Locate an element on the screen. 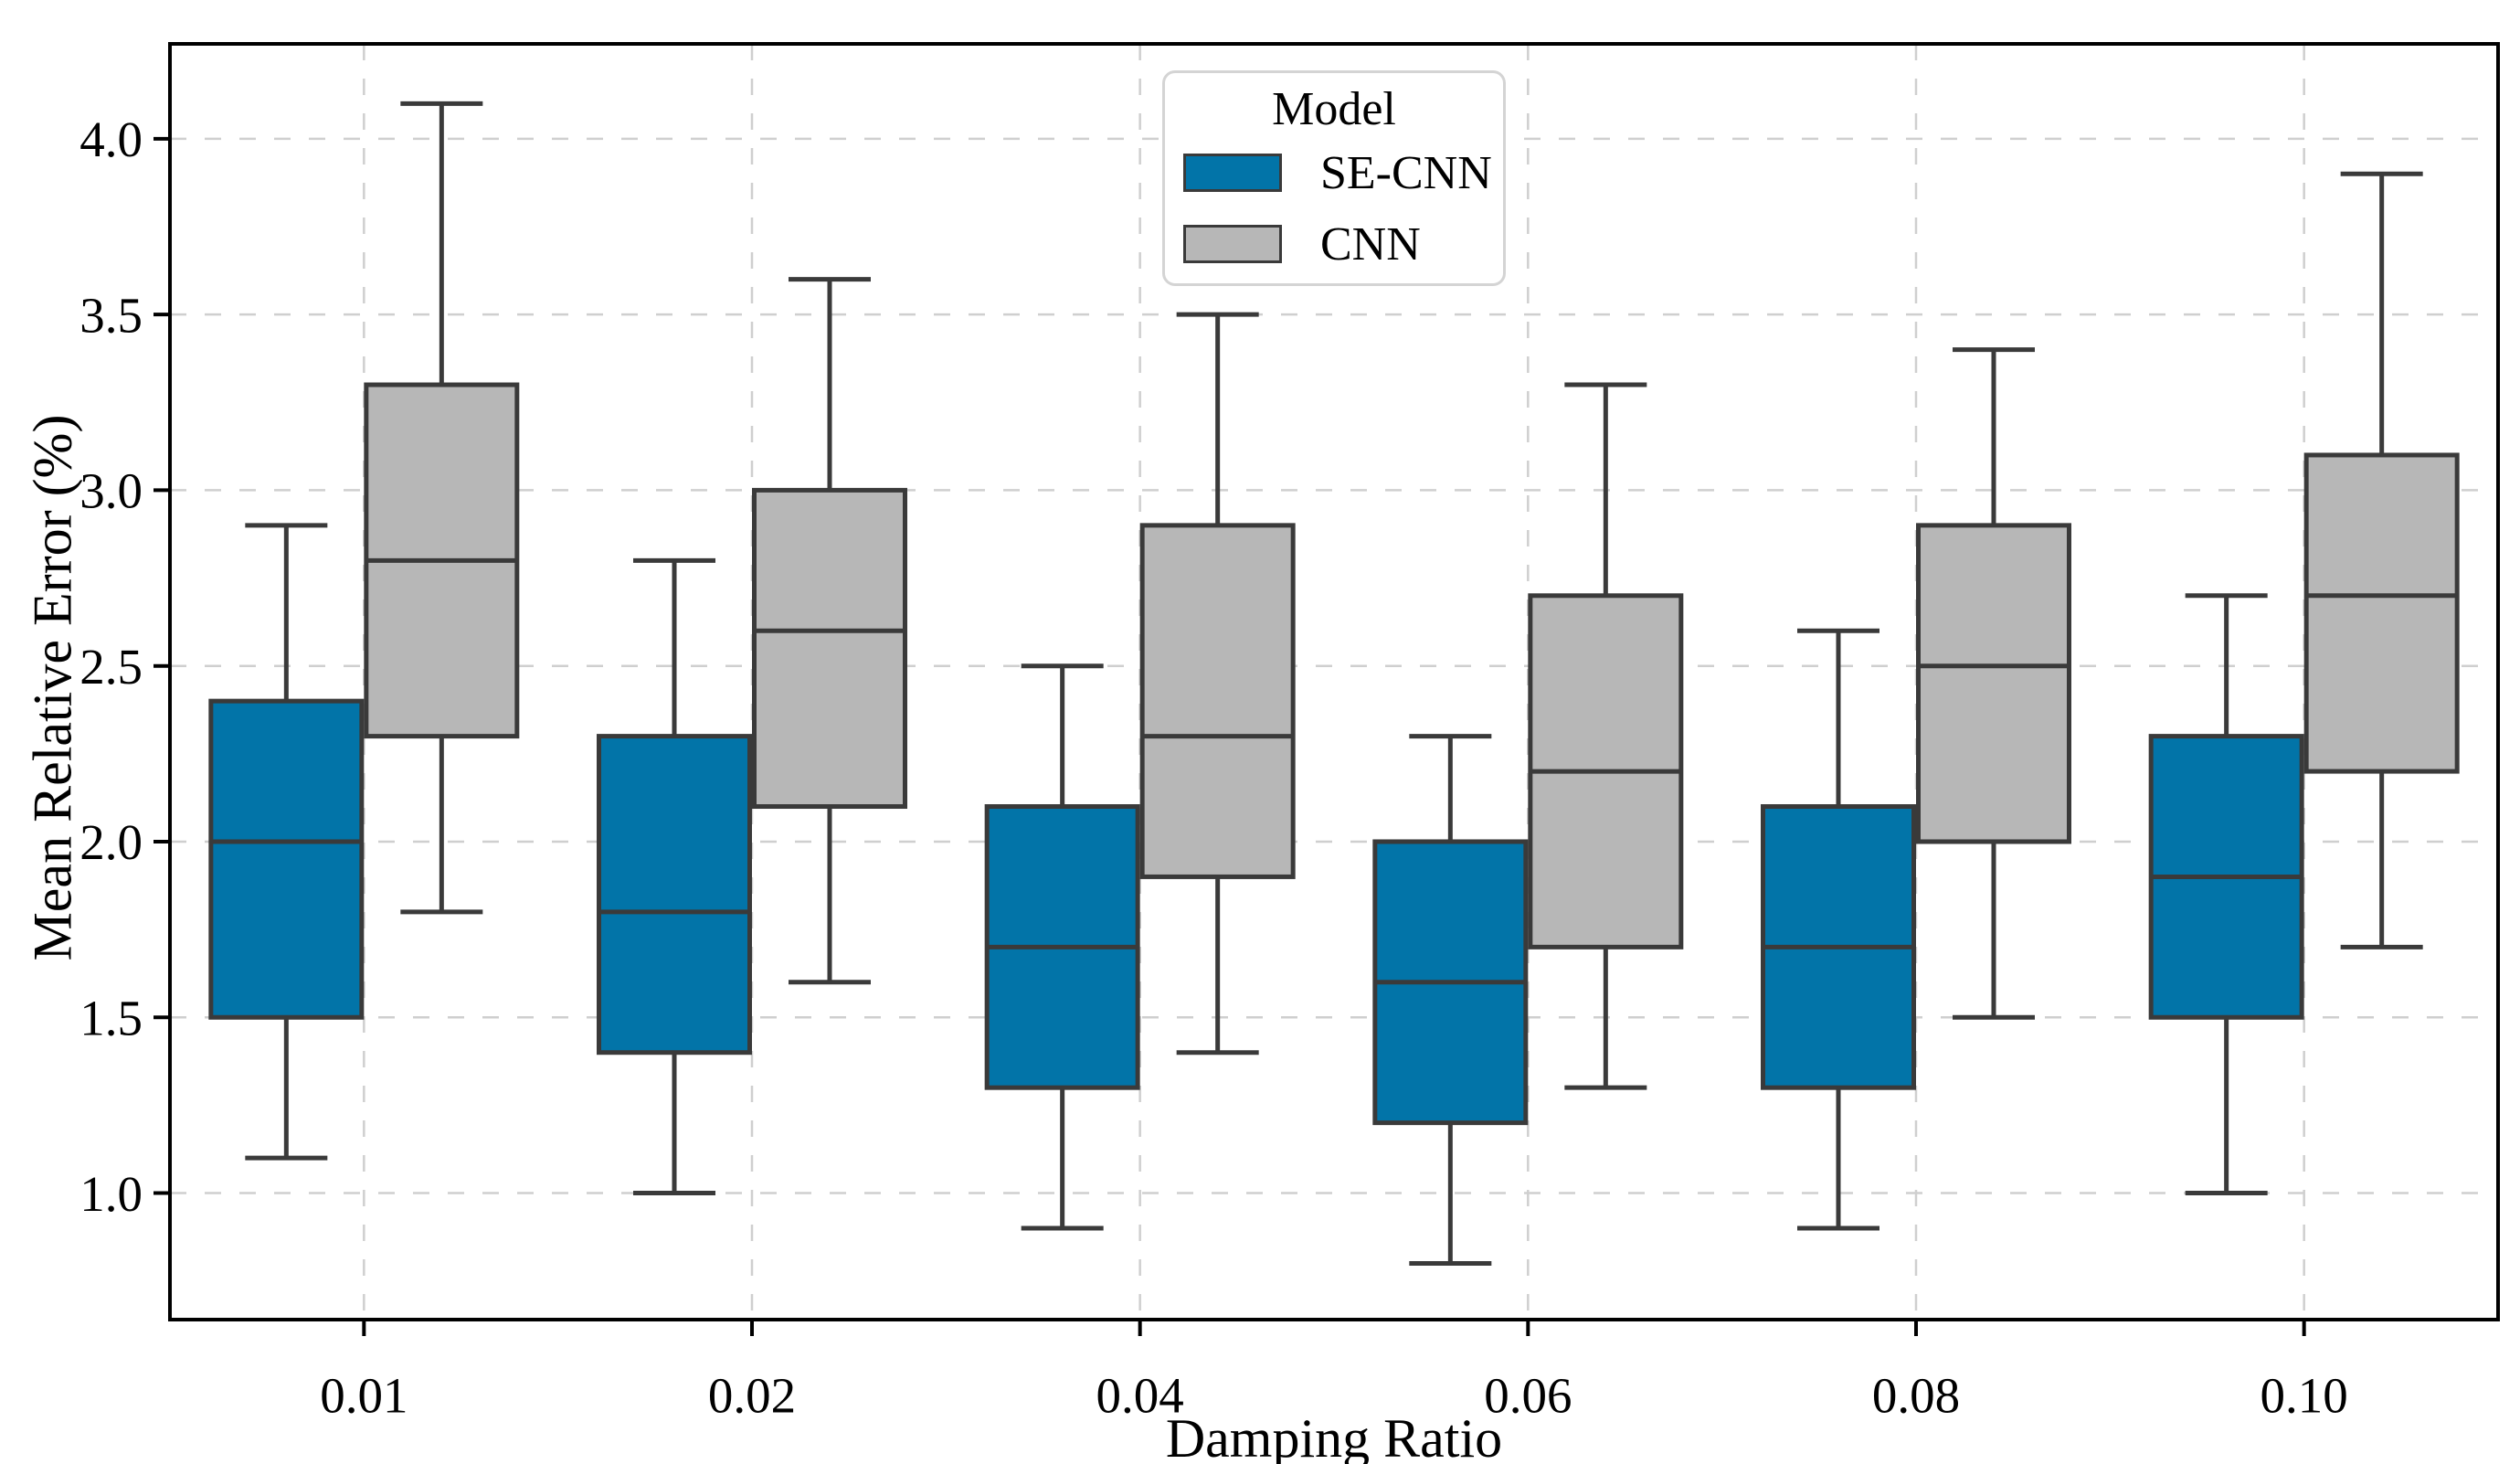 The height and width of the screenshot is (1464, 2520). y-axis-label: Mean Relative Error (%) is located at coordinates (52, 687).